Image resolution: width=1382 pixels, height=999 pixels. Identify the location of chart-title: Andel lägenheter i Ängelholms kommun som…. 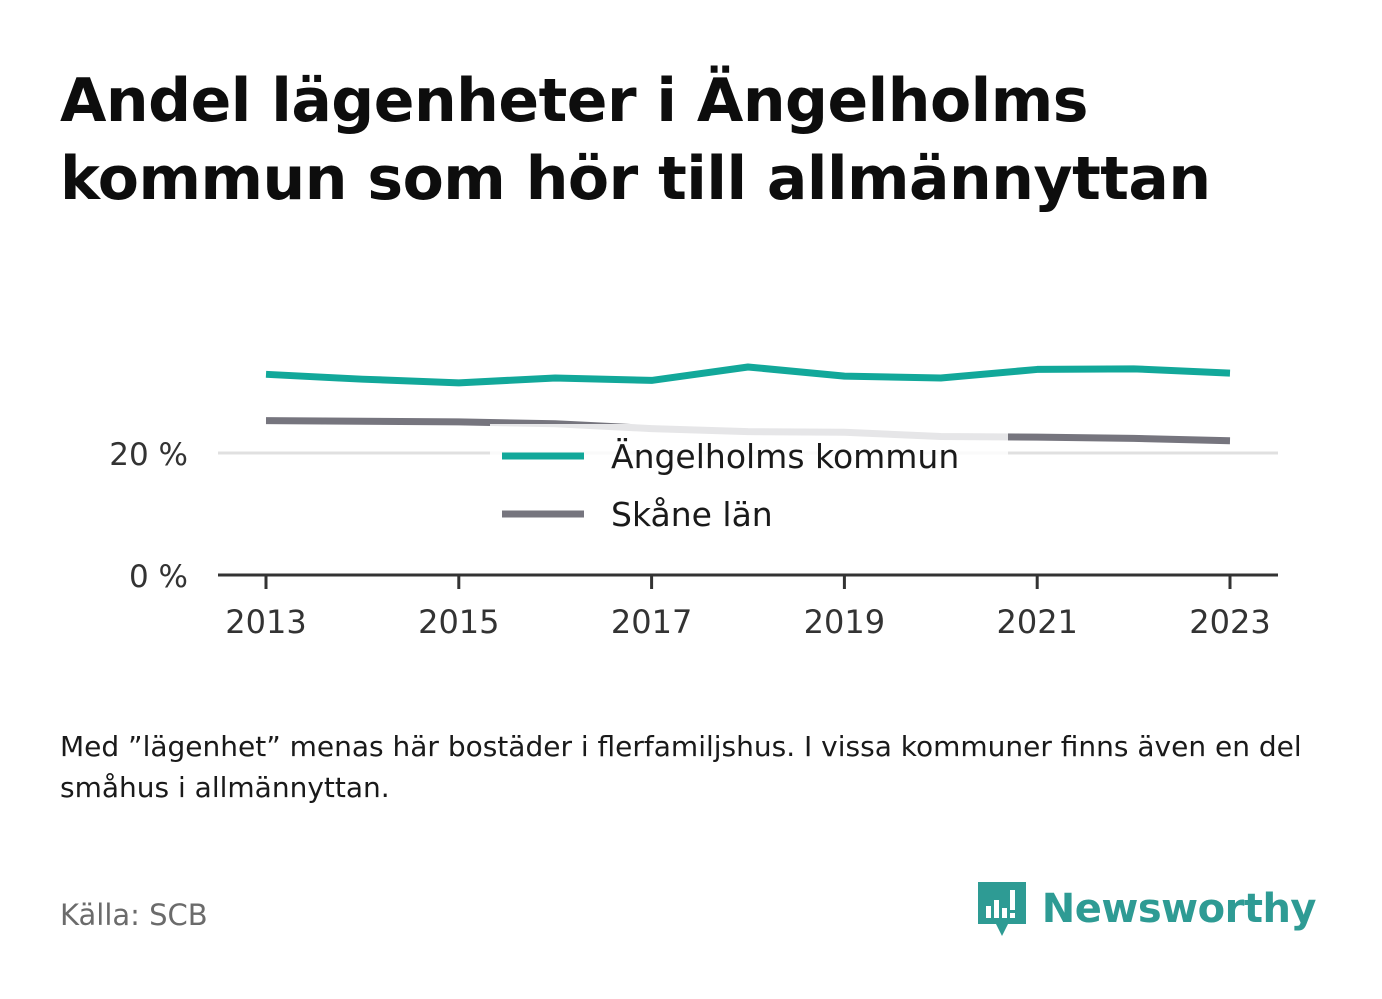
(635, 140).